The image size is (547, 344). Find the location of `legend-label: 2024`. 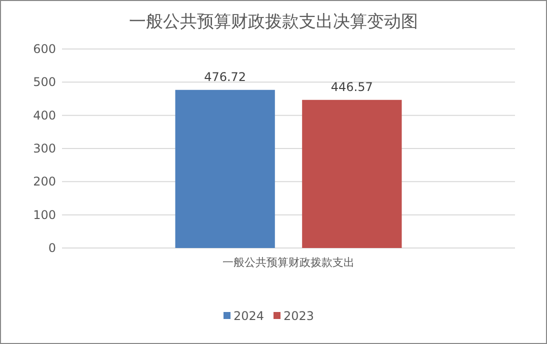

legend-label: 2024 is located at coordinates (249, 316).